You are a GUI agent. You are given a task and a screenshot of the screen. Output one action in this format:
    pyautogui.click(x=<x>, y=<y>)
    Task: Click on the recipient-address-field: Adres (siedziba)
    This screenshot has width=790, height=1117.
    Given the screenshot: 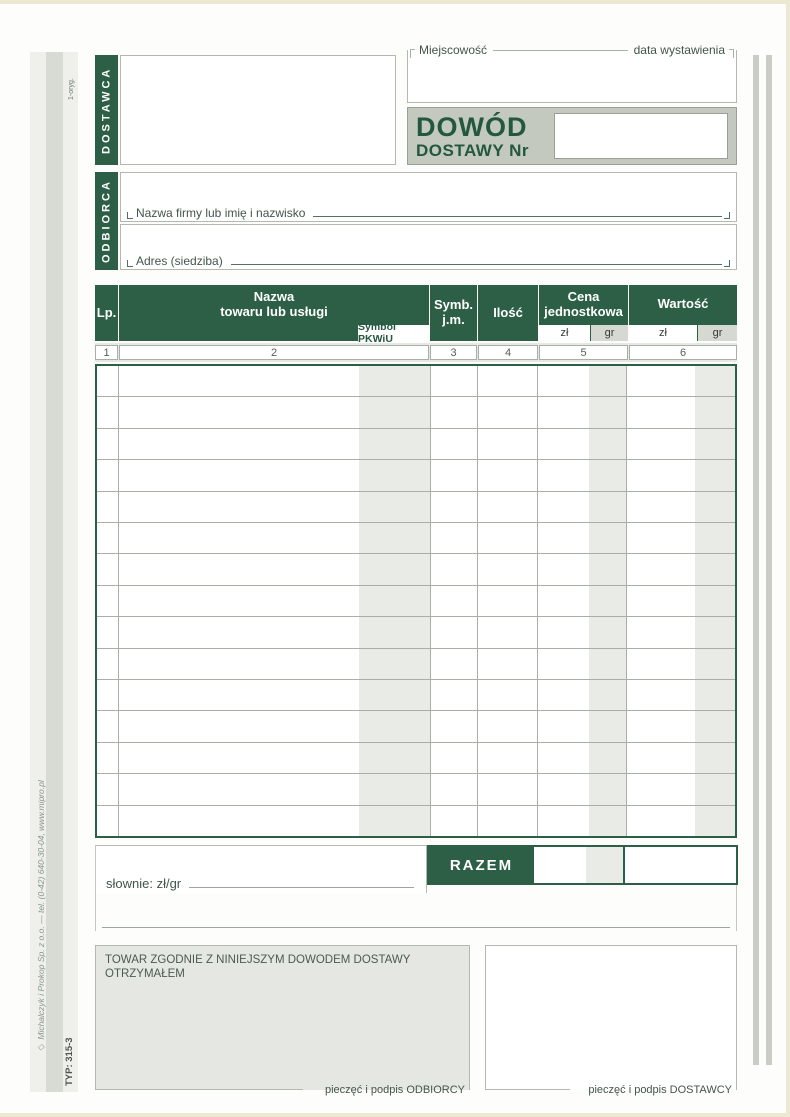 What is the action you would take?
    pyautogui.click(x=428, y=247)
    